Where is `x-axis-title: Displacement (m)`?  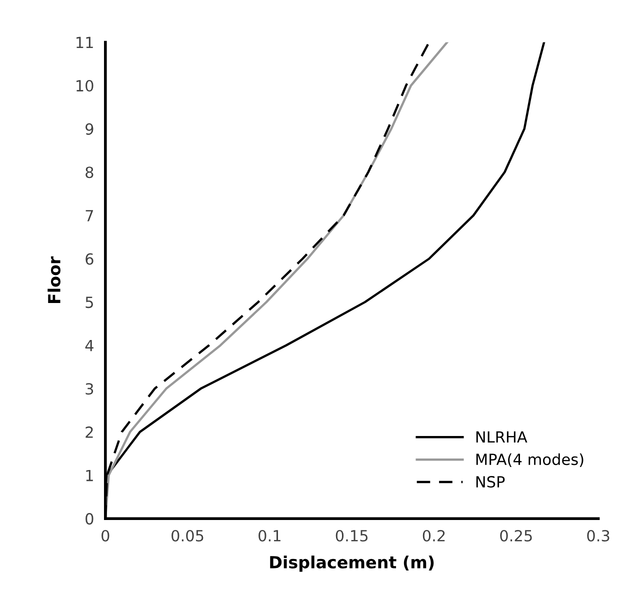
x-axis-title: Displacement (m) is located at coordinates (352, 564).